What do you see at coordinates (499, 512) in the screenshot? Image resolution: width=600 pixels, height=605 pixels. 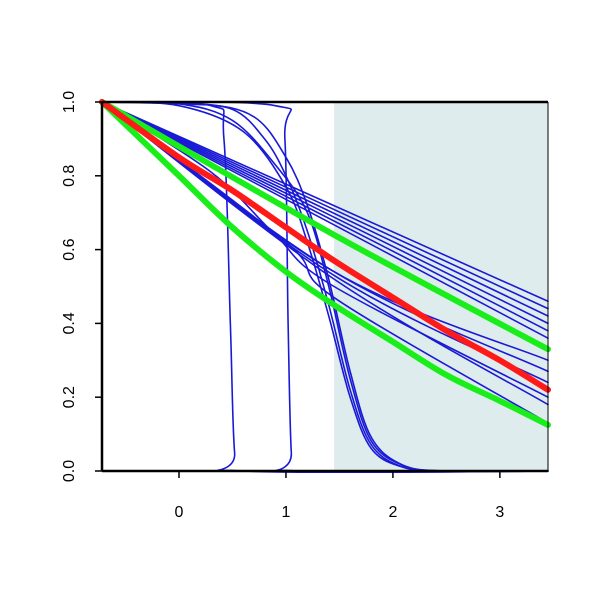 I see `x-tick-label-3: 3` at bounding box center [499, 512].